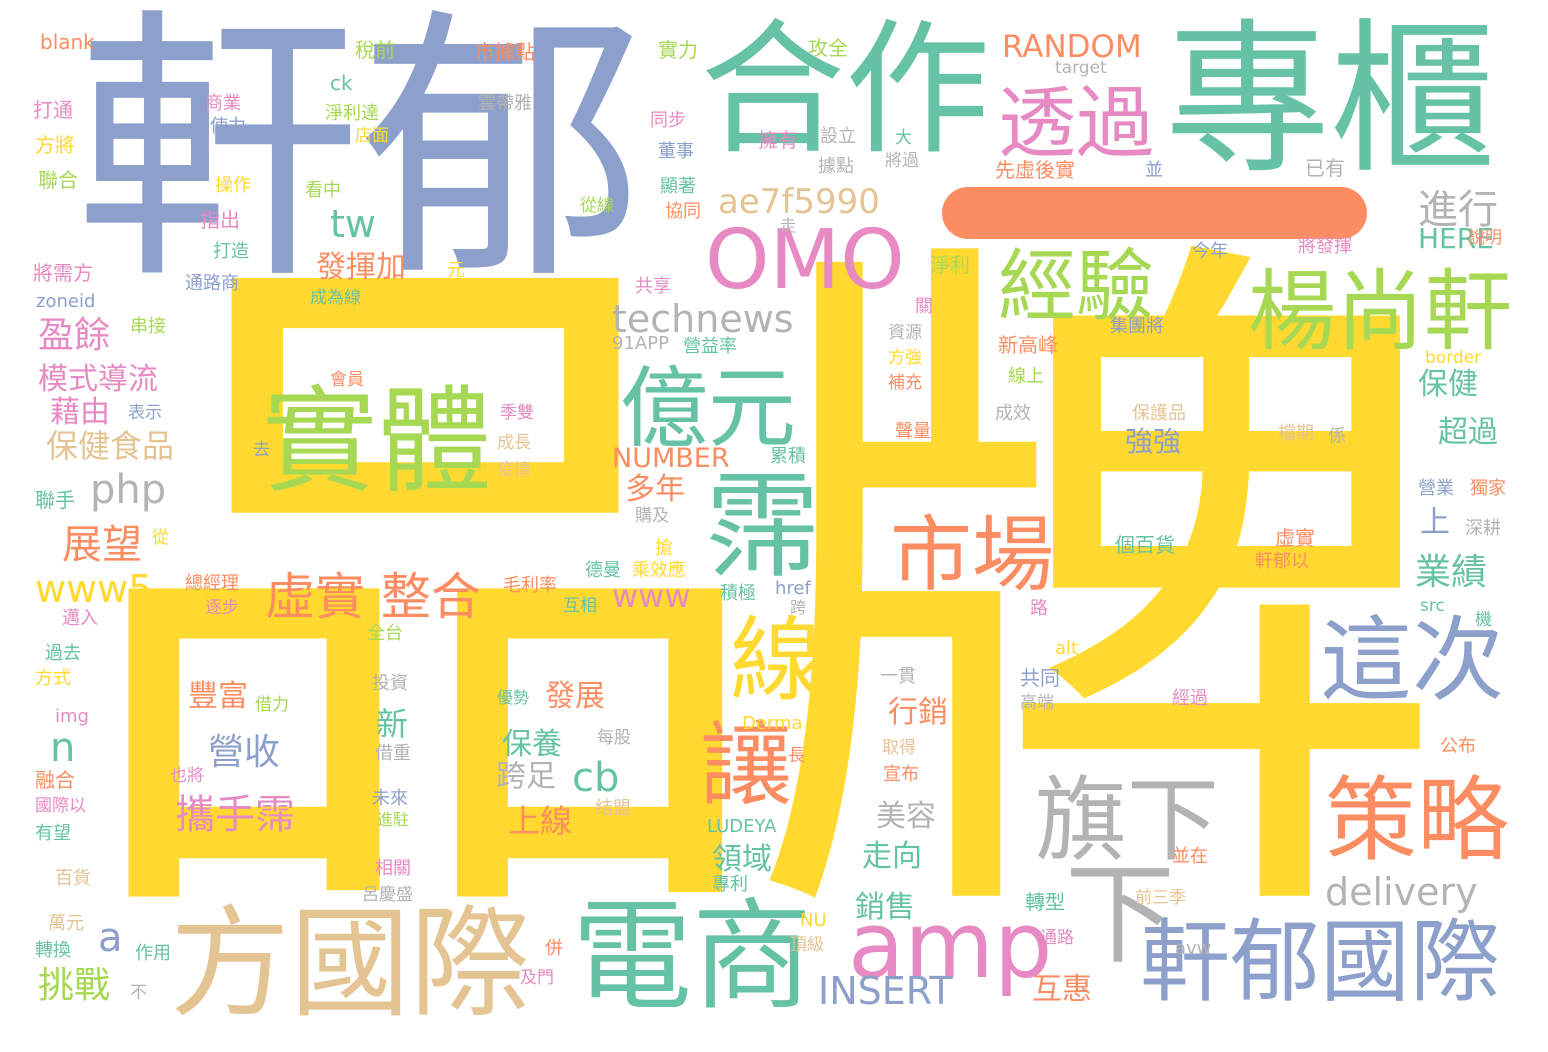 The height and width of the screenshot is (1052, 1548). Describe the element at coordinates (655, 489) in the screenshot. I see `word-duonian: 多年` at that location.